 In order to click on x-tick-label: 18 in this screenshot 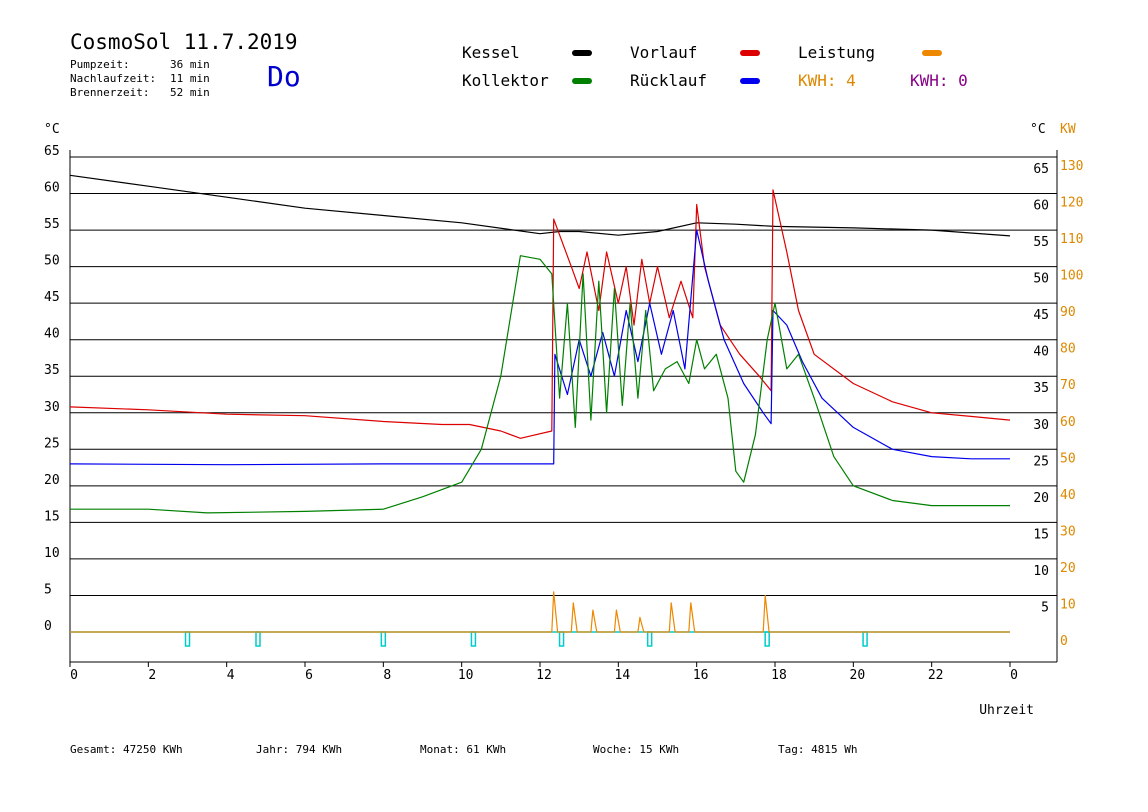, I will do `click(779, 675)`.